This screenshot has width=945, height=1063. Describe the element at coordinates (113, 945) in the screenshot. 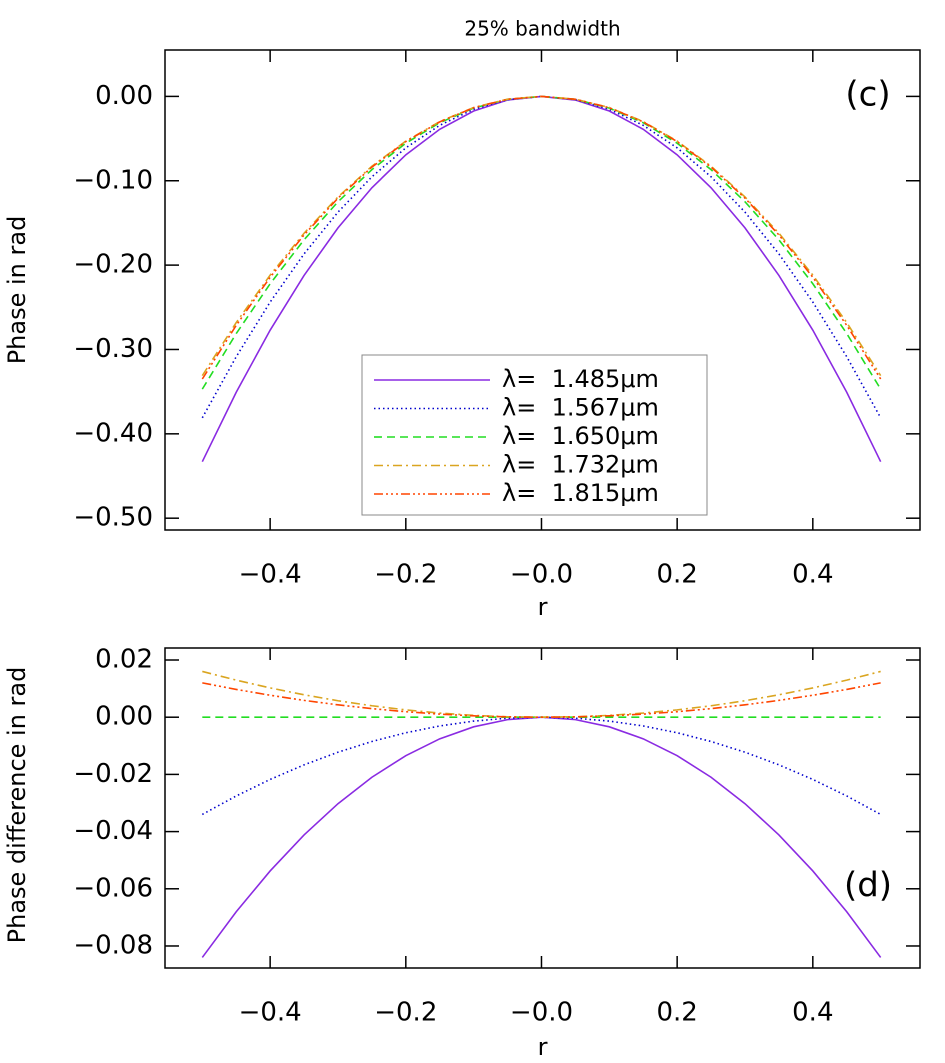

I see `y-tick-label: −0.08` at that location.